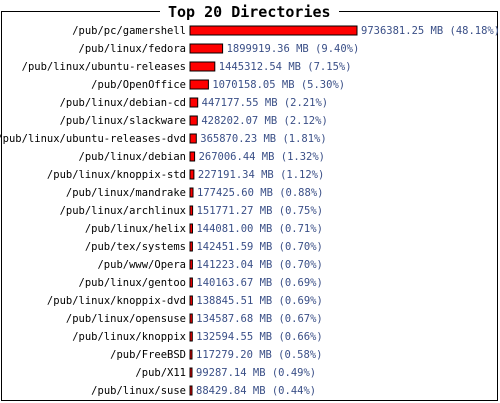 The image size is (500, 403). I want to click on category-label: /pub/linux/fedora, so click(132, 49).